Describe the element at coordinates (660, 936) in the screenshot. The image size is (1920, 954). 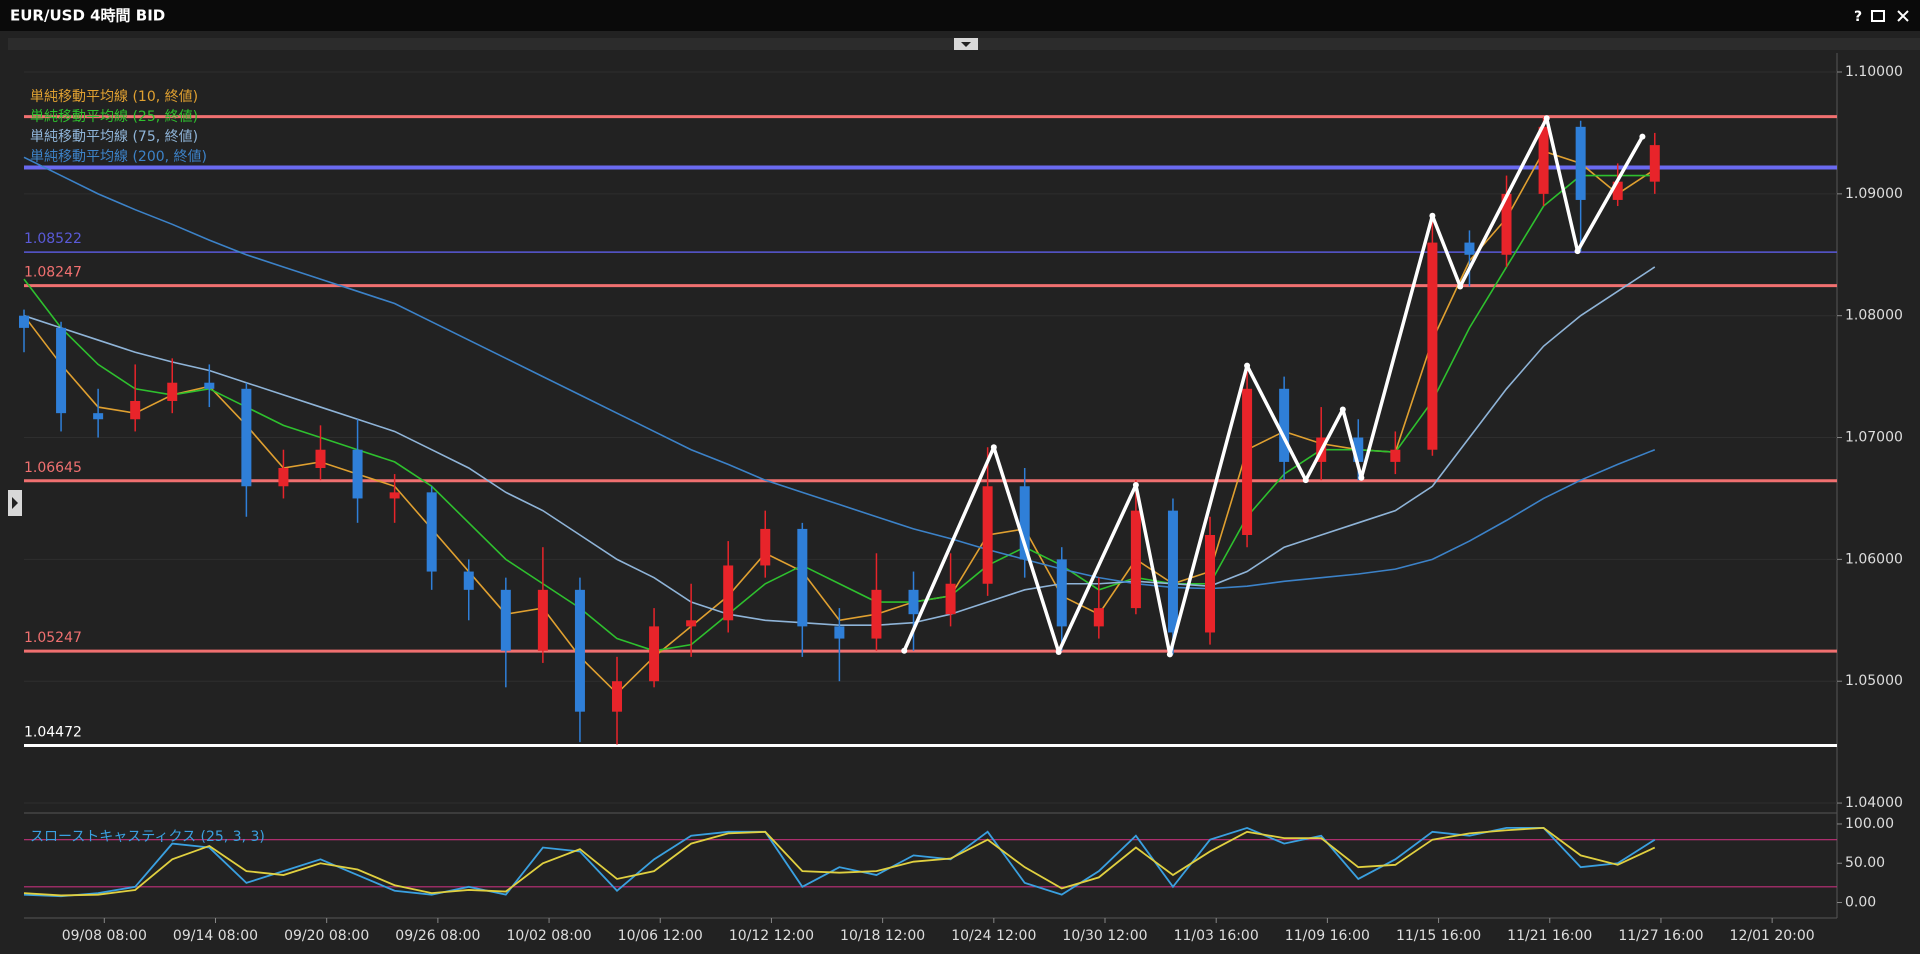
I see `x-tick-label: 10/06 12:00` at that location.